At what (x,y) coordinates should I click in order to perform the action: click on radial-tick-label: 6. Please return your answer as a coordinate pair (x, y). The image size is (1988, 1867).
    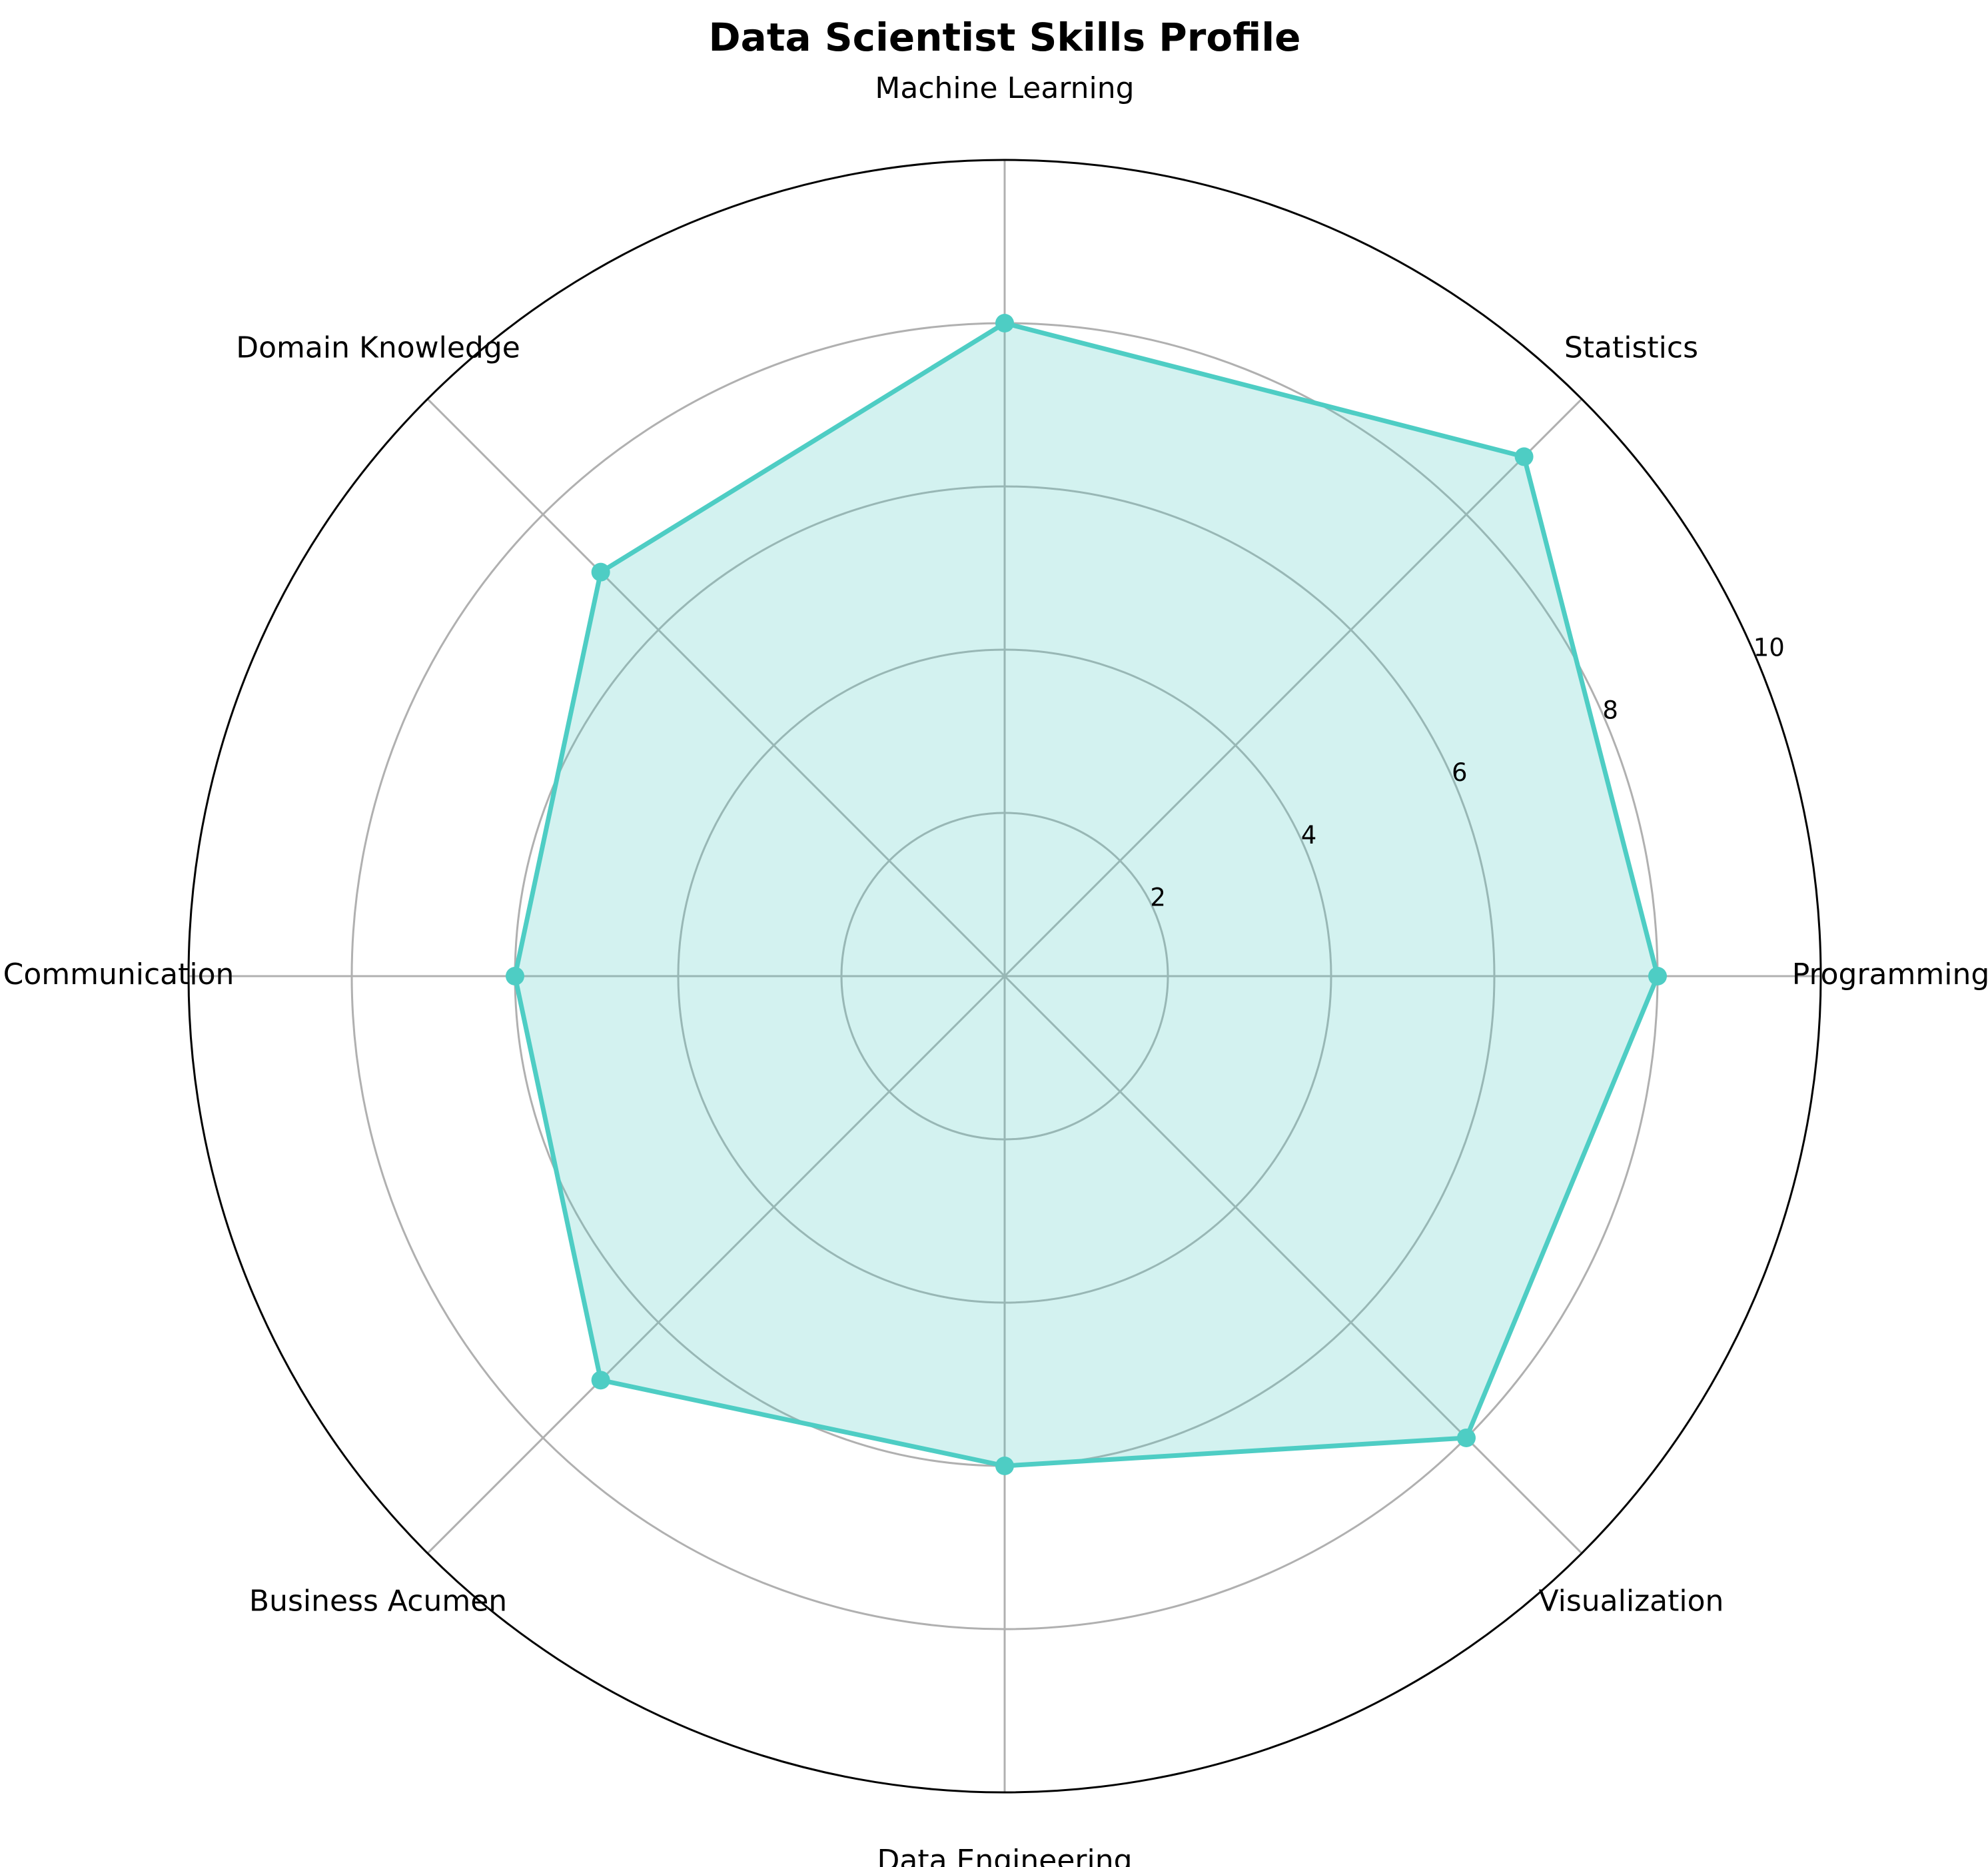
    Looking at the image, I should click on (1460, 772).